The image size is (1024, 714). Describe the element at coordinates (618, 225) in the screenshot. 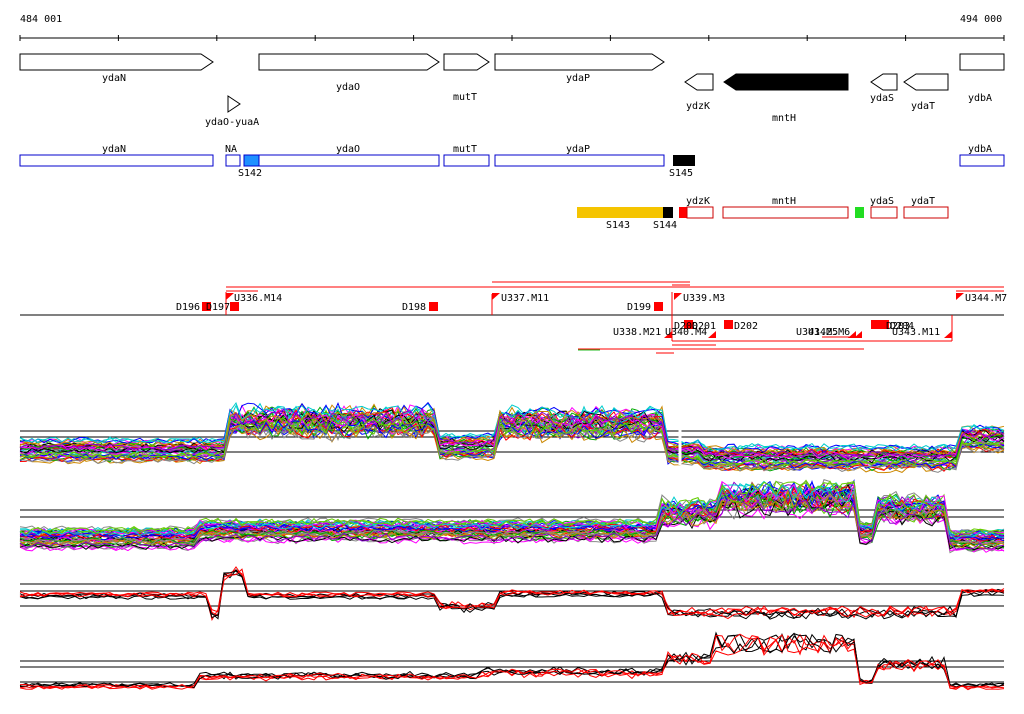

I see `segment-label: S143` at that location.